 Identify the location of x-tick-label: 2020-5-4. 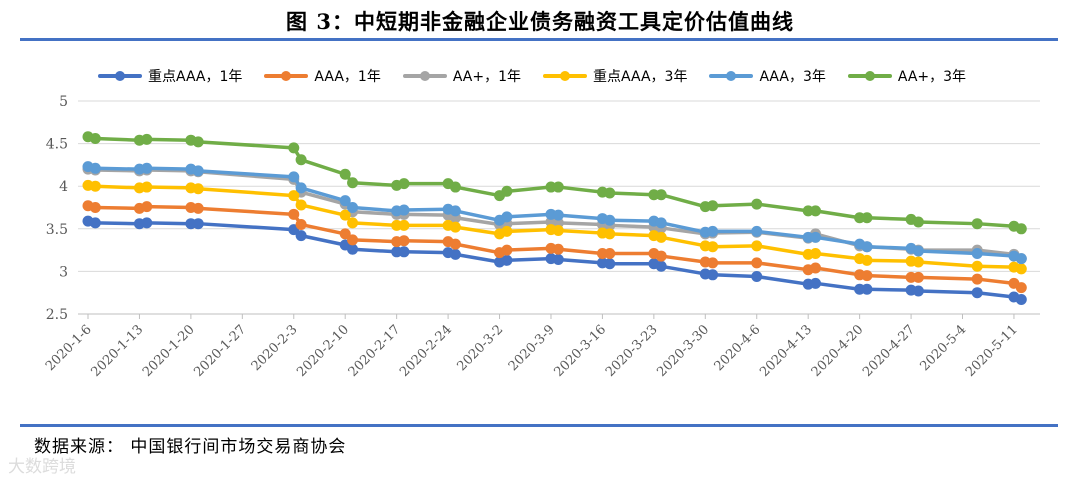
(943, 348).